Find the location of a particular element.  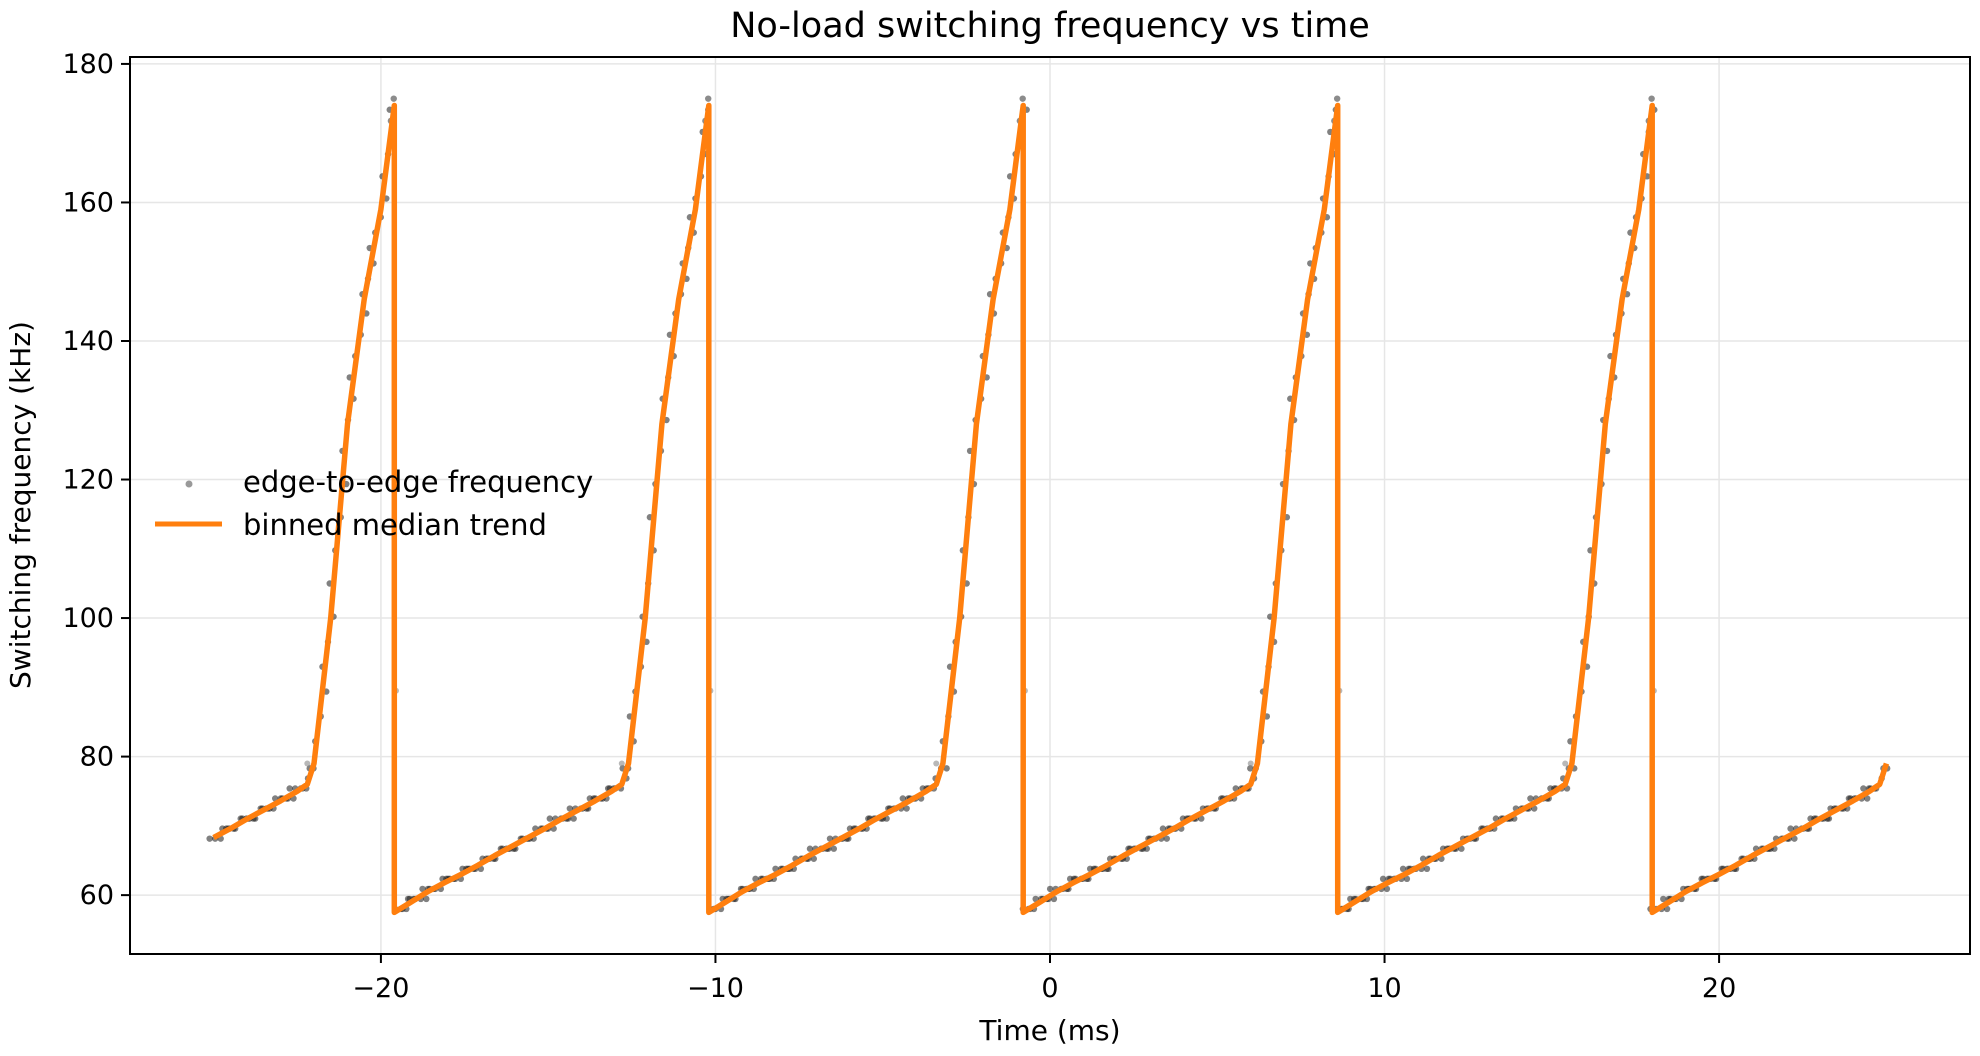

legend-scatter-label: edge-to-edge frequency is located at coordinates (418, 482).